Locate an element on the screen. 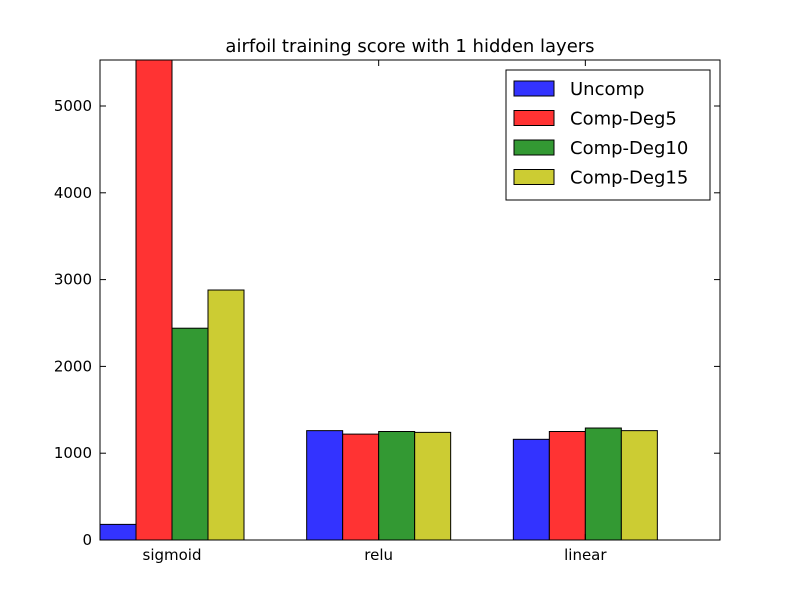  legend-label: Uncomp is located at coordinates (607, 89).